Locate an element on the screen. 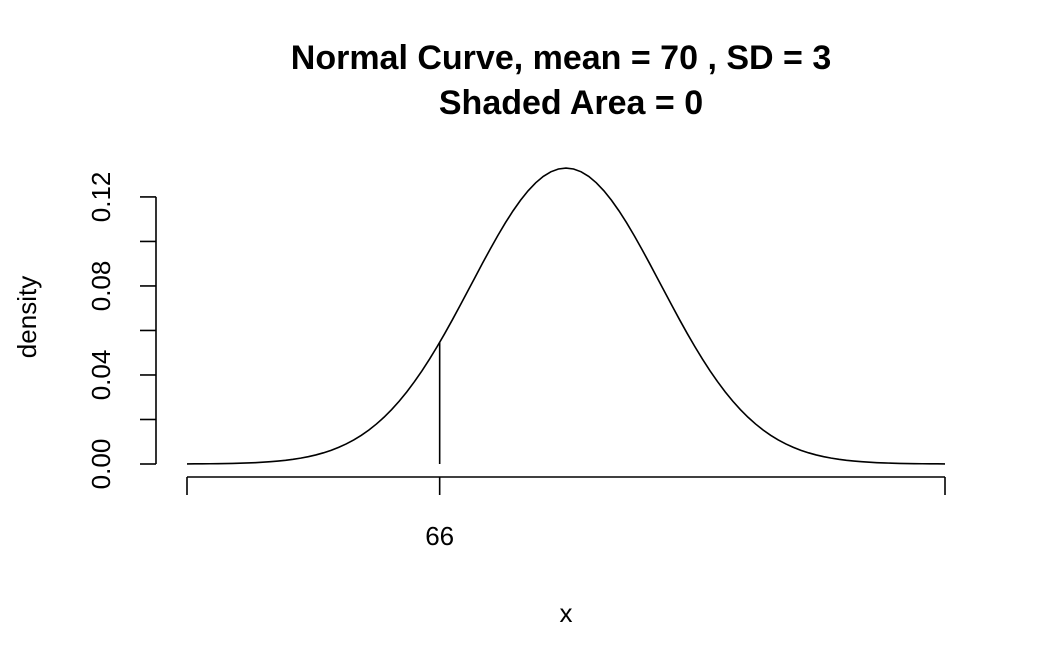 Image resolution: width=1056 pixels, height=672 pixels. y-tick-label: 0.00 is located at coordinates (101, 464).